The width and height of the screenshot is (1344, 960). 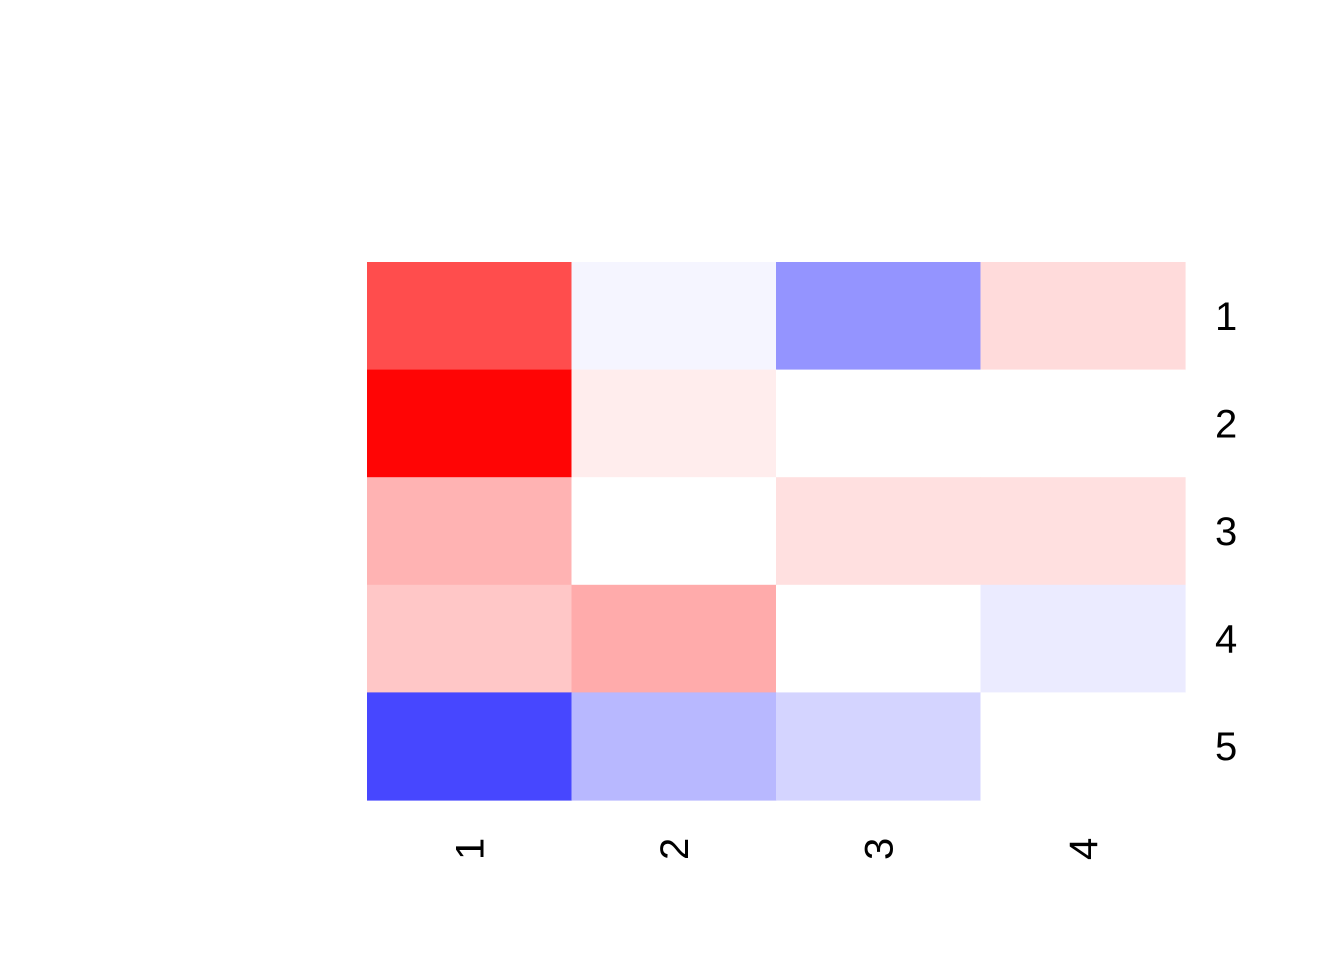 I want to click on row-tick-label: 3, so click(x=1226, y=532).